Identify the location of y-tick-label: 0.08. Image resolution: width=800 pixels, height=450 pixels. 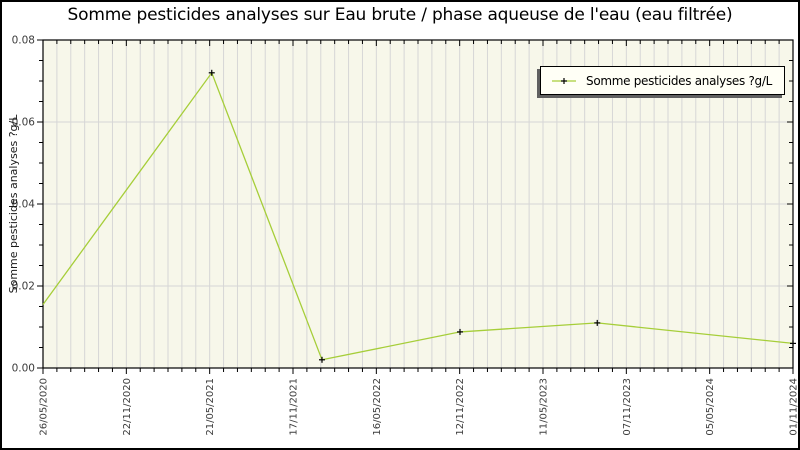
(23, 41).